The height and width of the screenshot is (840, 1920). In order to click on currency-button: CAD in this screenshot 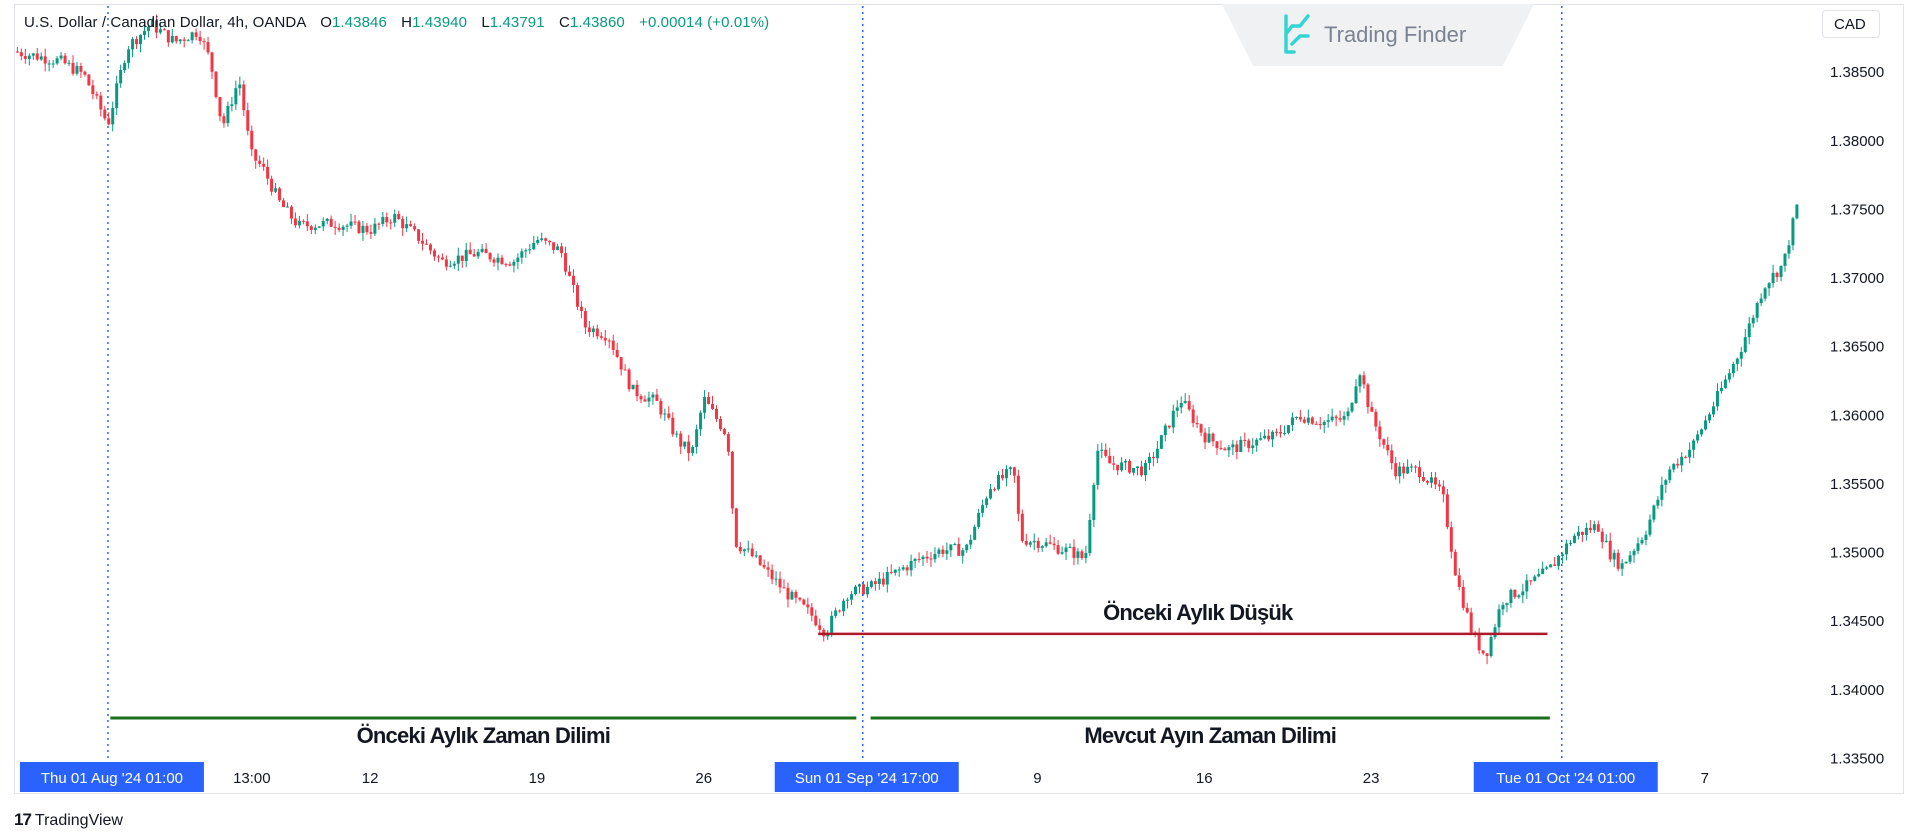, I will do `click(1851, 24)`.